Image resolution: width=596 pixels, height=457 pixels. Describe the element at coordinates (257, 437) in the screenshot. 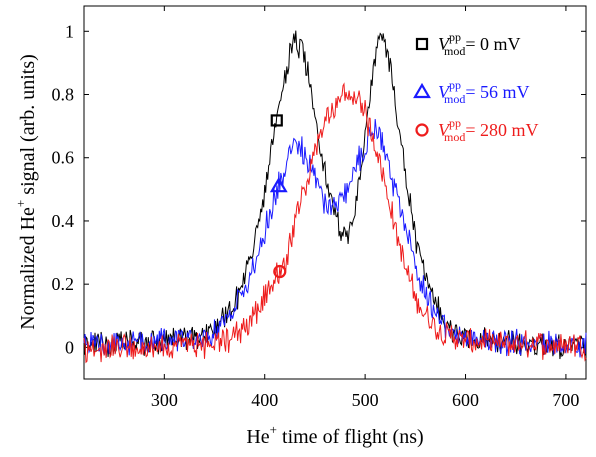

I see `x-axis-label-he: He` at that location.